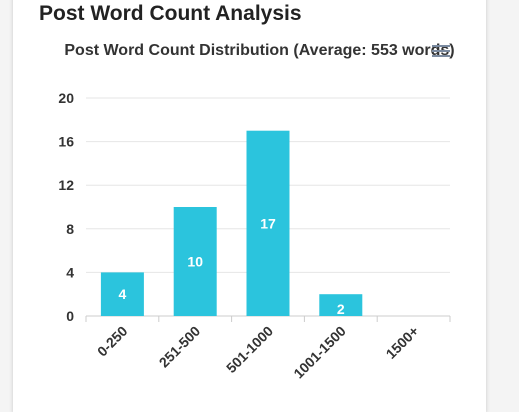 The width and height of the screenshot is (519, 412). I want to click on hamburger-menu-icon, so click(441, 51).